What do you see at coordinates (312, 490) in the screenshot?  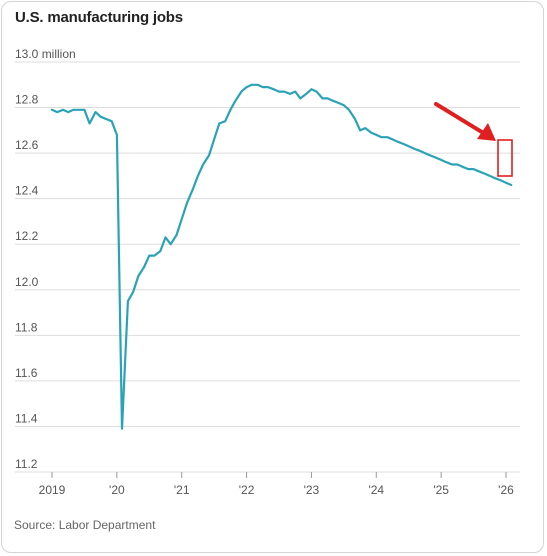 I see `x-tick-label: '23` at bounding box center [312, 490].